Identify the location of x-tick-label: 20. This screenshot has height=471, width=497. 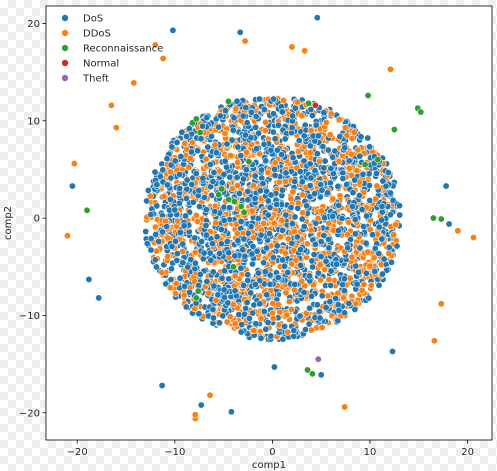
(467, 452).